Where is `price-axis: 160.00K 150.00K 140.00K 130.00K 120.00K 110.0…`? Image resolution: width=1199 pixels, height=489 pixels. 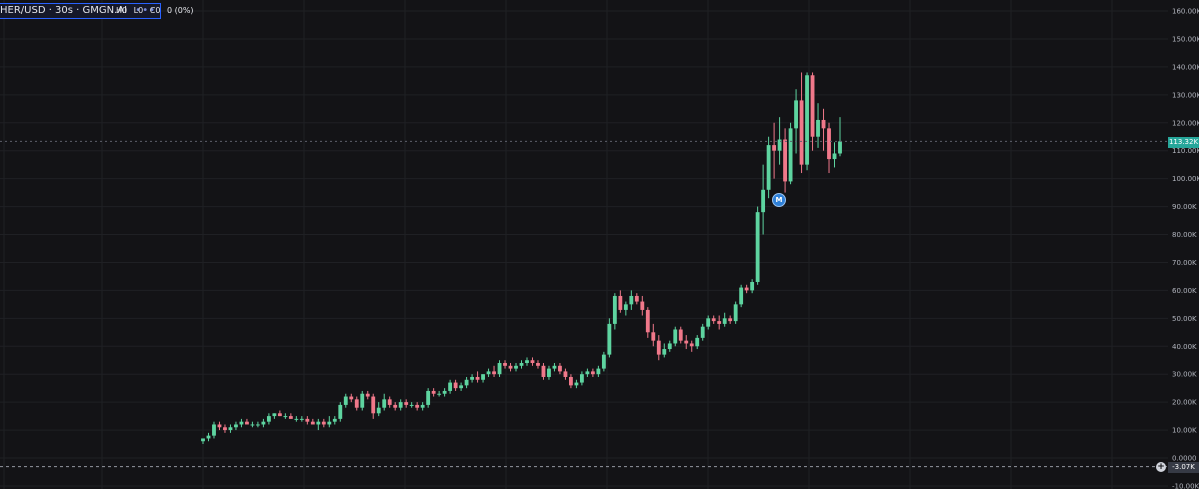
price-axis: 160.00K 150.00K 140.00K 130.00K 120.00K 110.0… is located at coordinates (1185, 248).